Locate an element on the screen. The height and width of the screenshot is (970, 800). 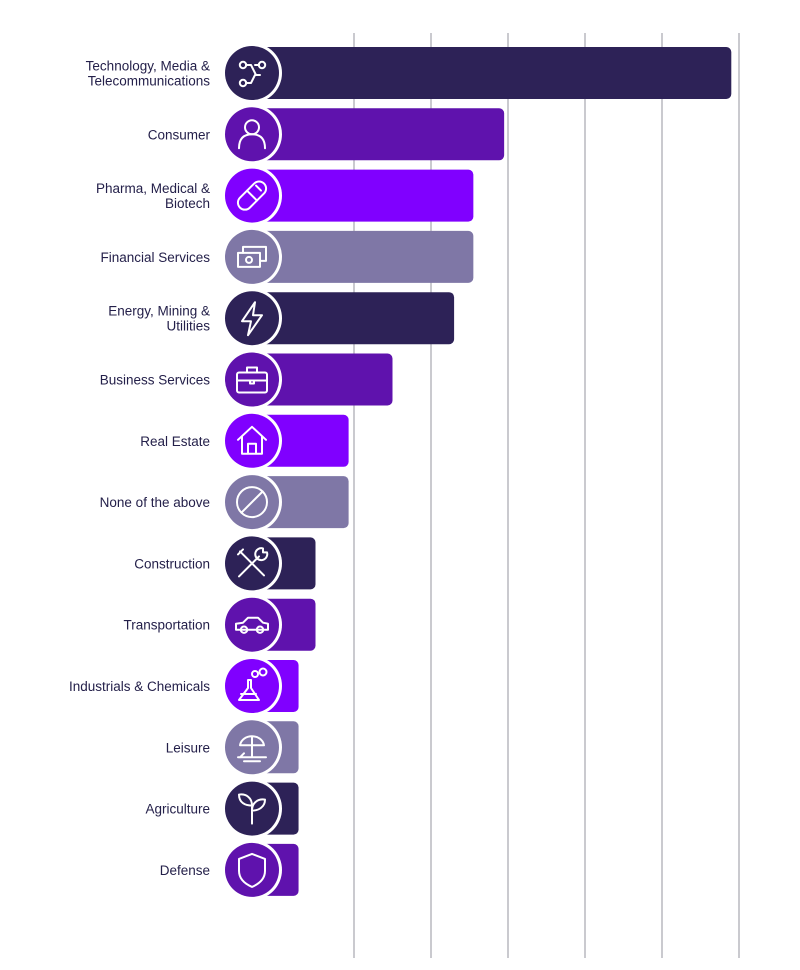
category-label: Agriculture is located at coordinates (177, 809).